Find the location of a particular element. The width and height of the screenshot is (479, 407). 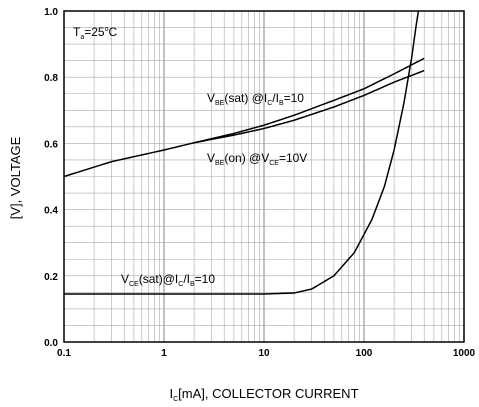

x-tick-label: 1 is located at coordinates (164, 353).